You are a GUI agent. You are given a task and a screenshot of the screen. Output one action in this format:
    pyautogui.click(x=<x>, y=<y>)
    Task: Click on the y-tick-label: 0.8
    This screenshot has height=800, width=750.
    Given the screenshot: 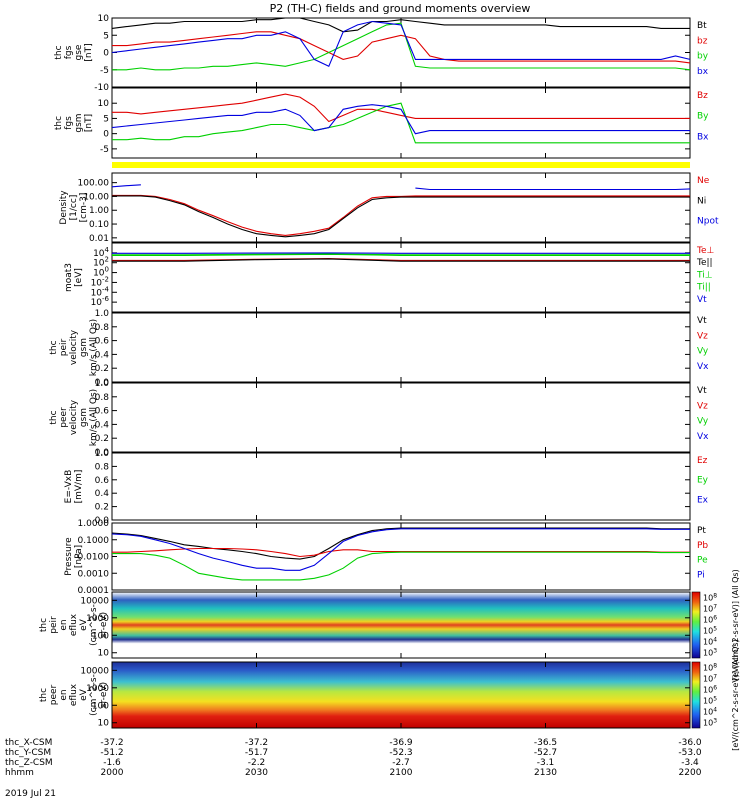 What is the action you would take?
    pyautogui.click(x=102, y=398)
    